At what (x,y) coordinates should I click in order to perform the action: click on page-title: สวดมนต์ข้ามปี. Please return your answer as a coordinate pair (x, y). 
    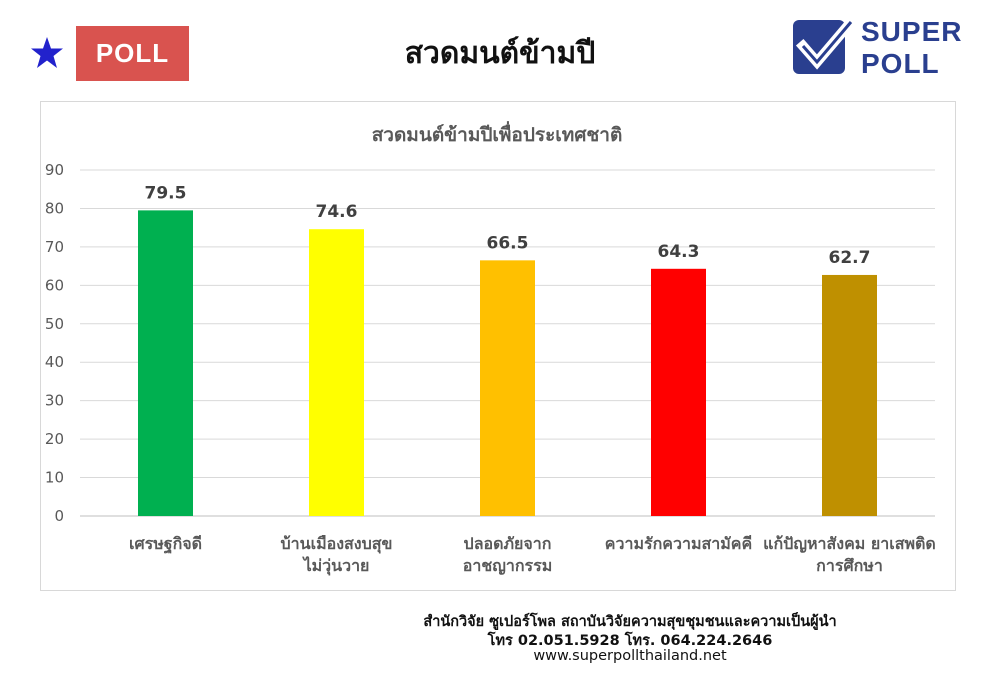
    Looking at the image, I should click on (500, 53).